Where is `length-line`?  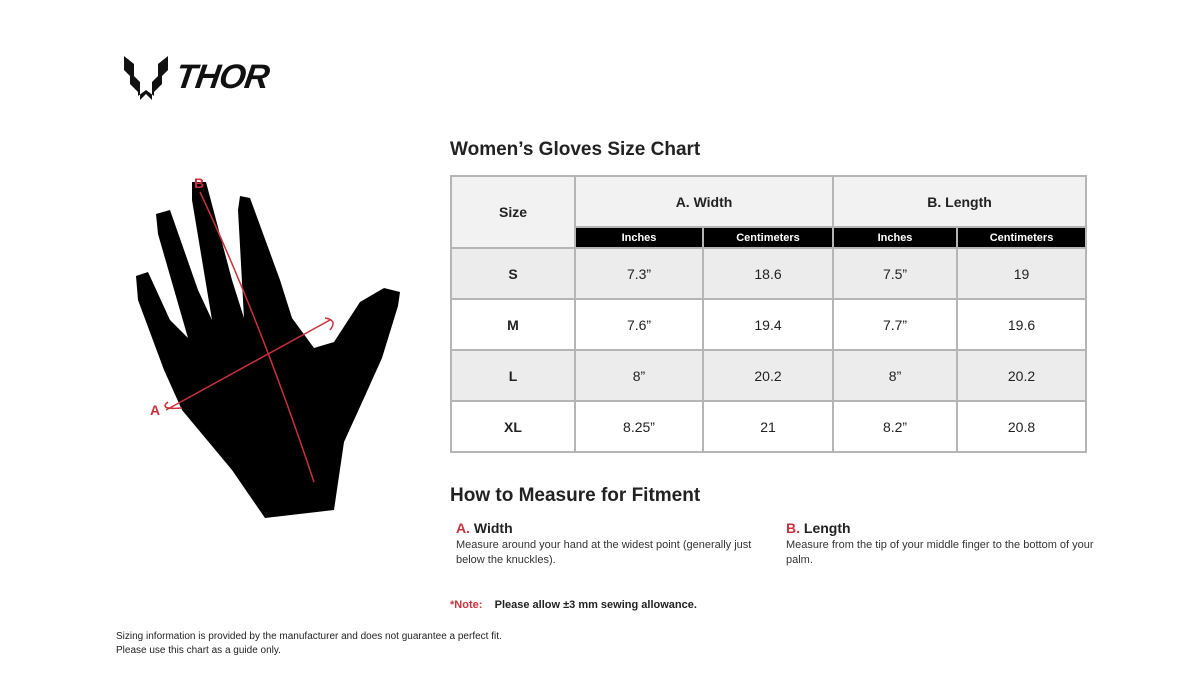 length-line is located at coordinates (257, 337).